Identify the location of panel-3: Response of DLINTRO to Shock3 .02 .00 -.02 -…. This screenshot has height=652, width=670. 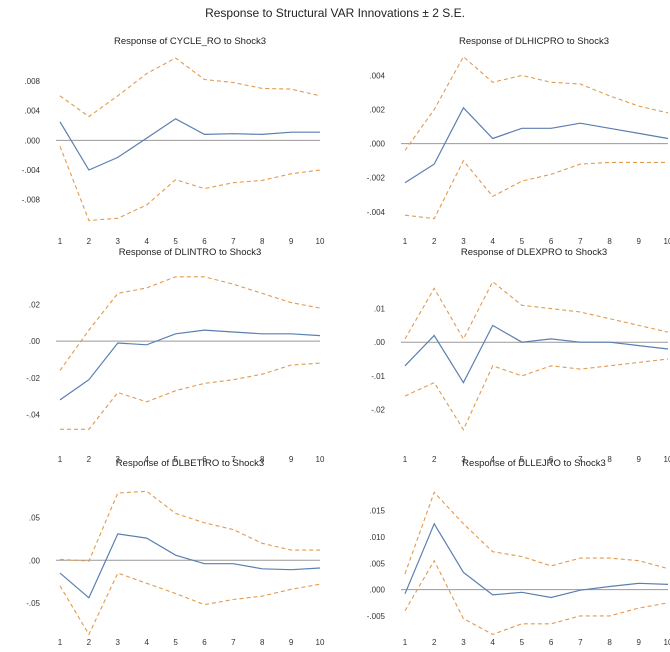
(175, 355).